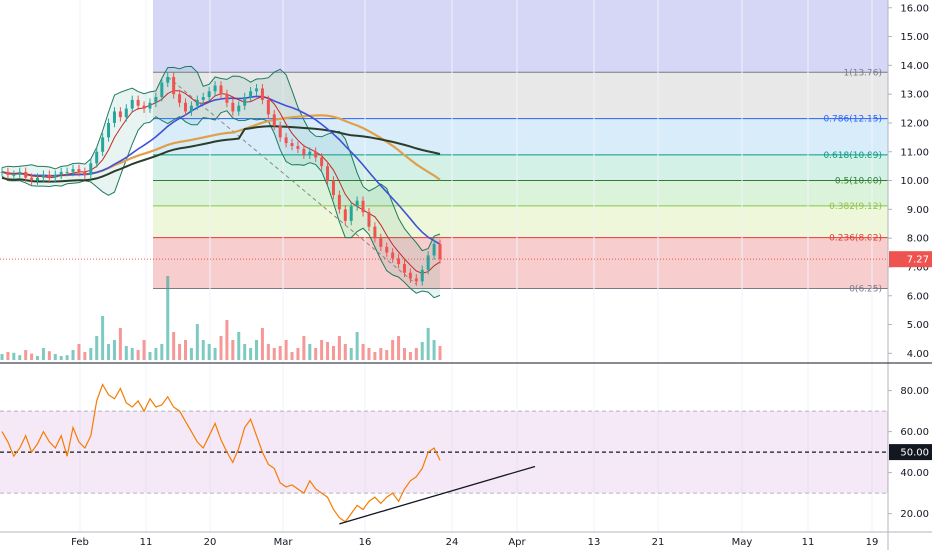 This screenshot has height=555, width=932. What do you see at coordinates (284, 542) in the screenshot?
I see `x-tick-label-3: Mar` at bounding box center [284, 542].